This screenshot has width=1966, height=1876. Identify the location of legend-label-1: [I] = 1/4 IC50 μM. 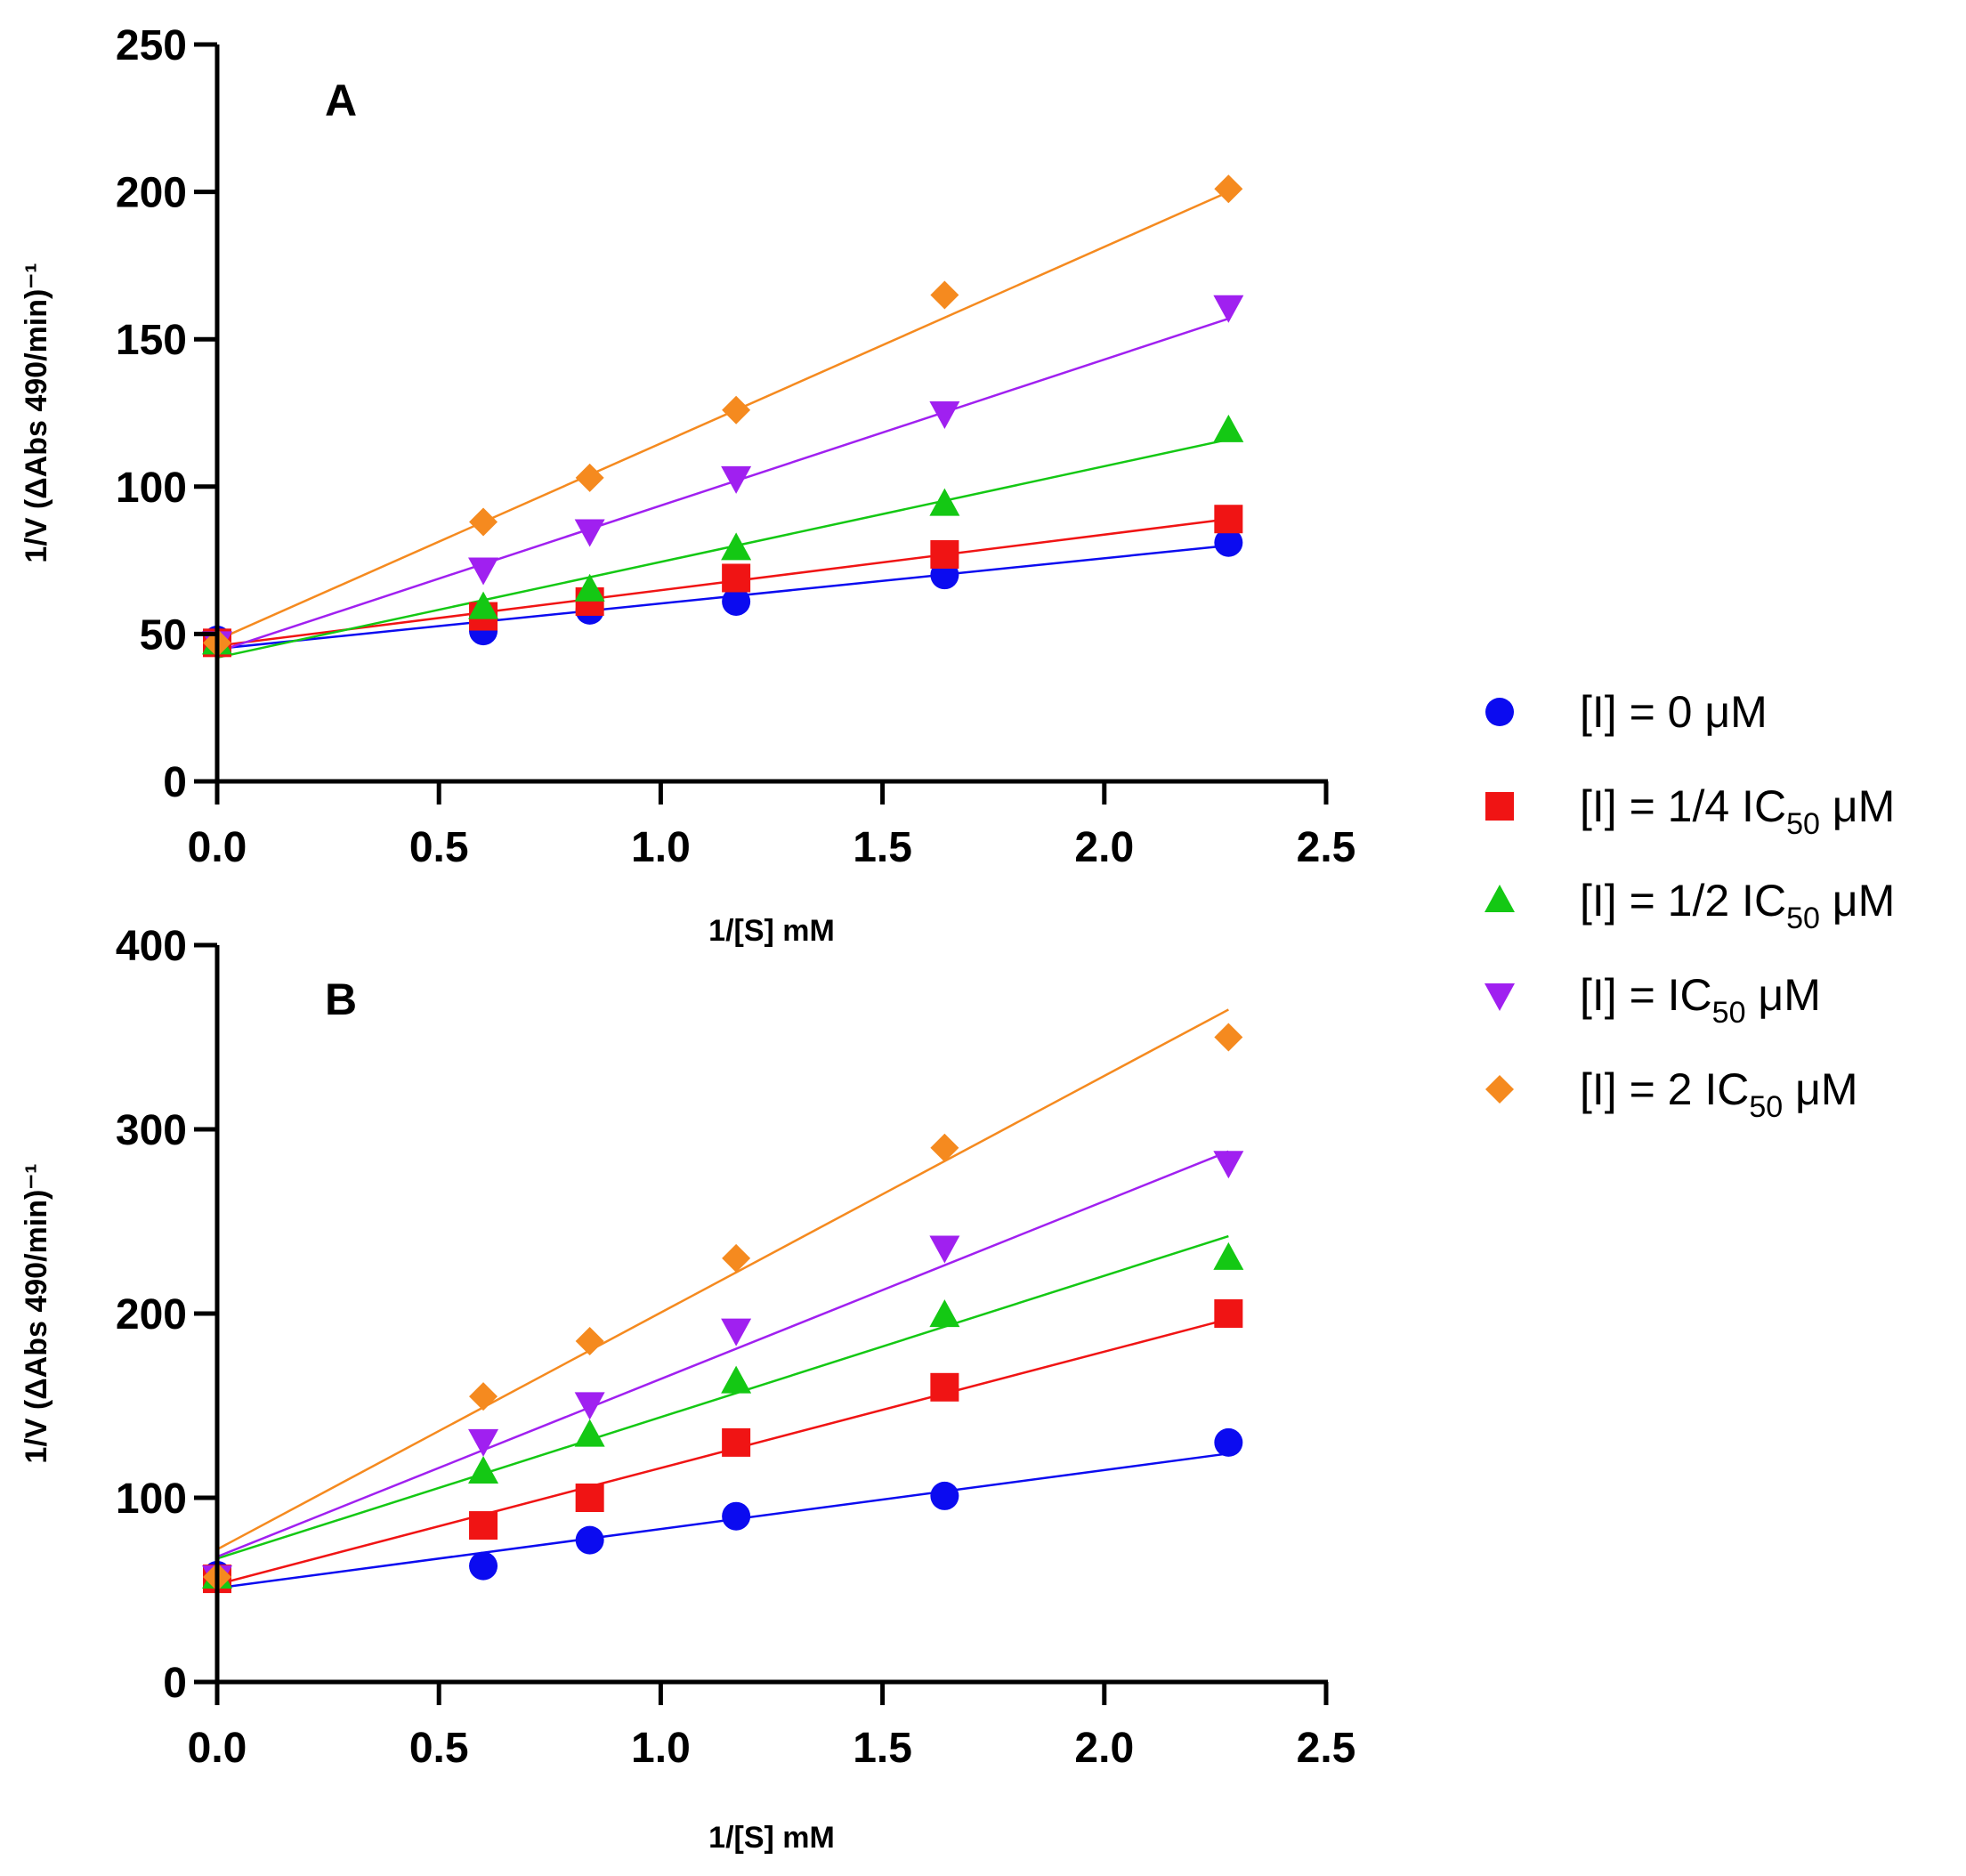
(1737, 811).